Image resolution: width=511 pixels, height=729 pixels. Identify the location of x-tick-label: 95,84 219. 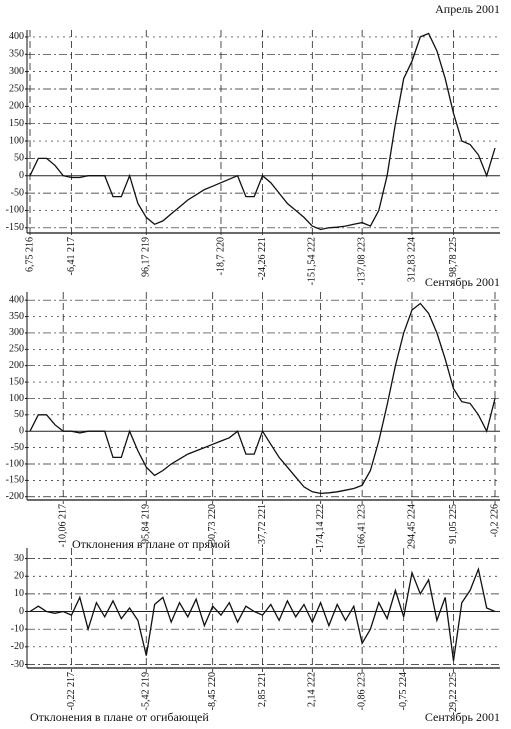
(146, 524).